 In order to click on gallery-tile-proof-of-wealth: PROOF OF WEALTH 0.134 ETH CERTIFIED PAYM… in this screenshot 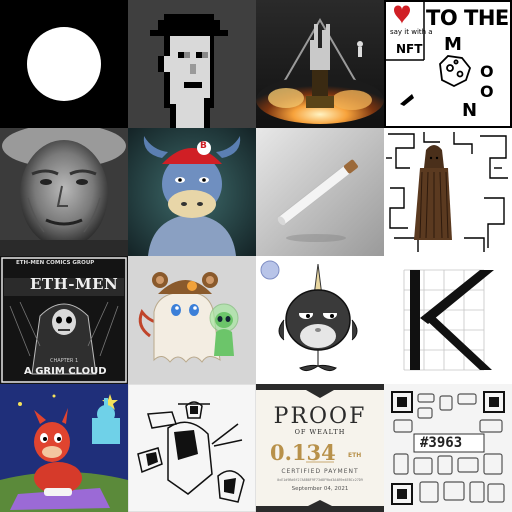, I will do `click(320, 448)`.